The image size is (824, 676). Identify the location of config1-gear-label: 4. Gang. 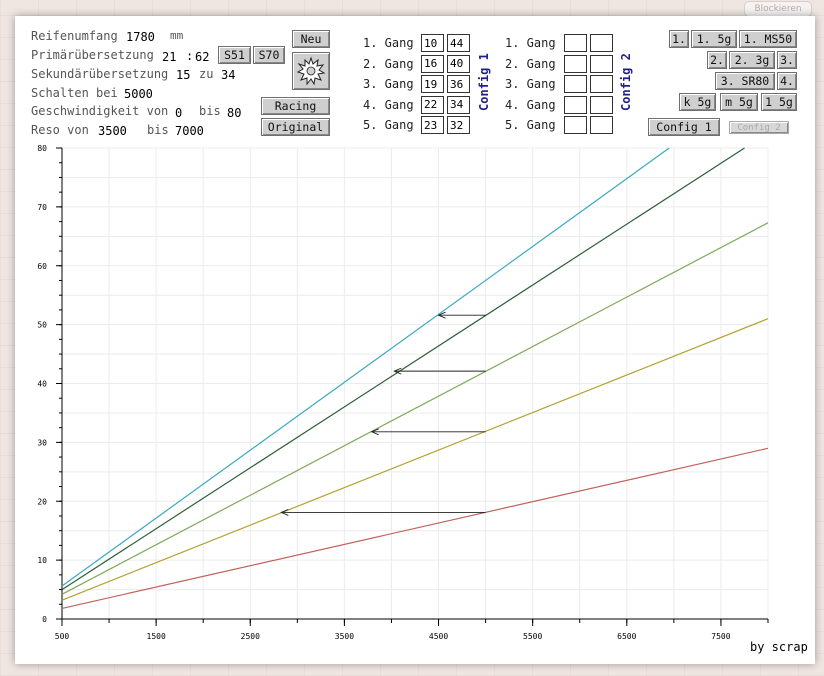
(388, 104).